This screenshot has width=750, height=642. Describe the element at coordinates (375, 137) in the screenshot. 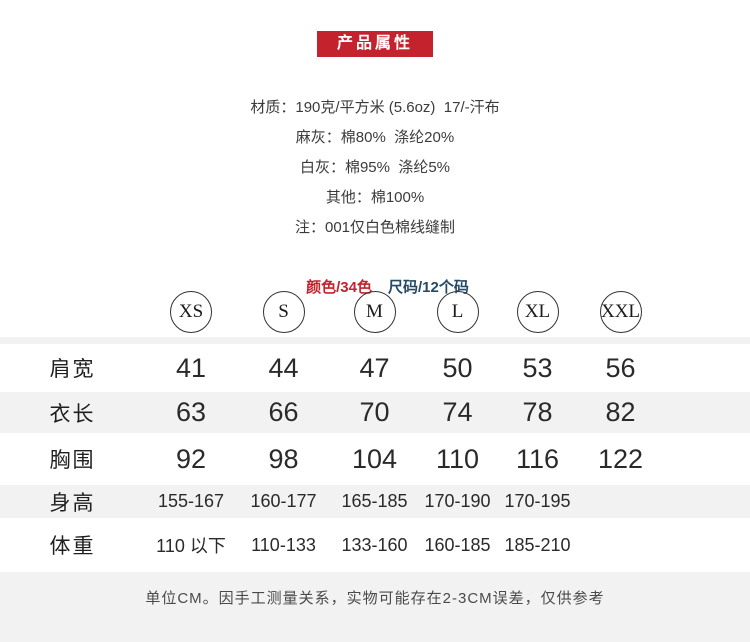

I see `spec-heather-gray: 麻灰：棉80% 涤纶20%` at that location.